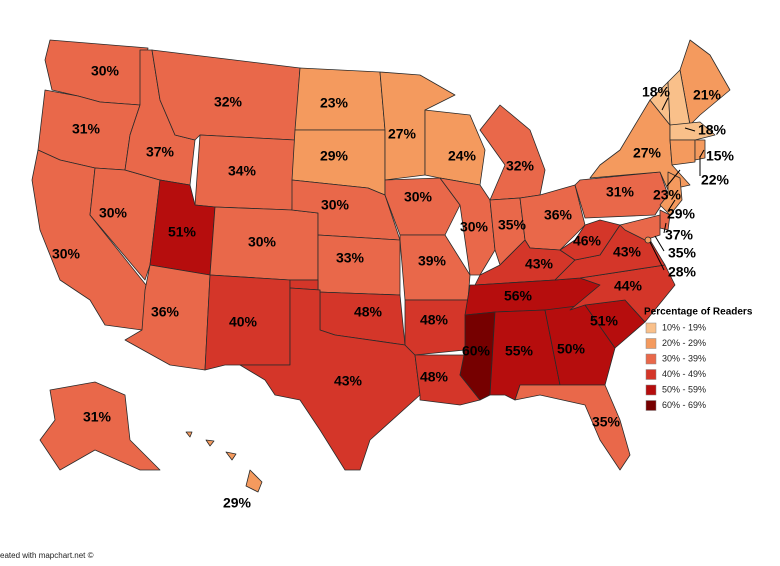  What do you see at coordinates (684, 389) in the screenshot?
I see `legend-label: 50% - 59%` at bounding box center [684, 389].